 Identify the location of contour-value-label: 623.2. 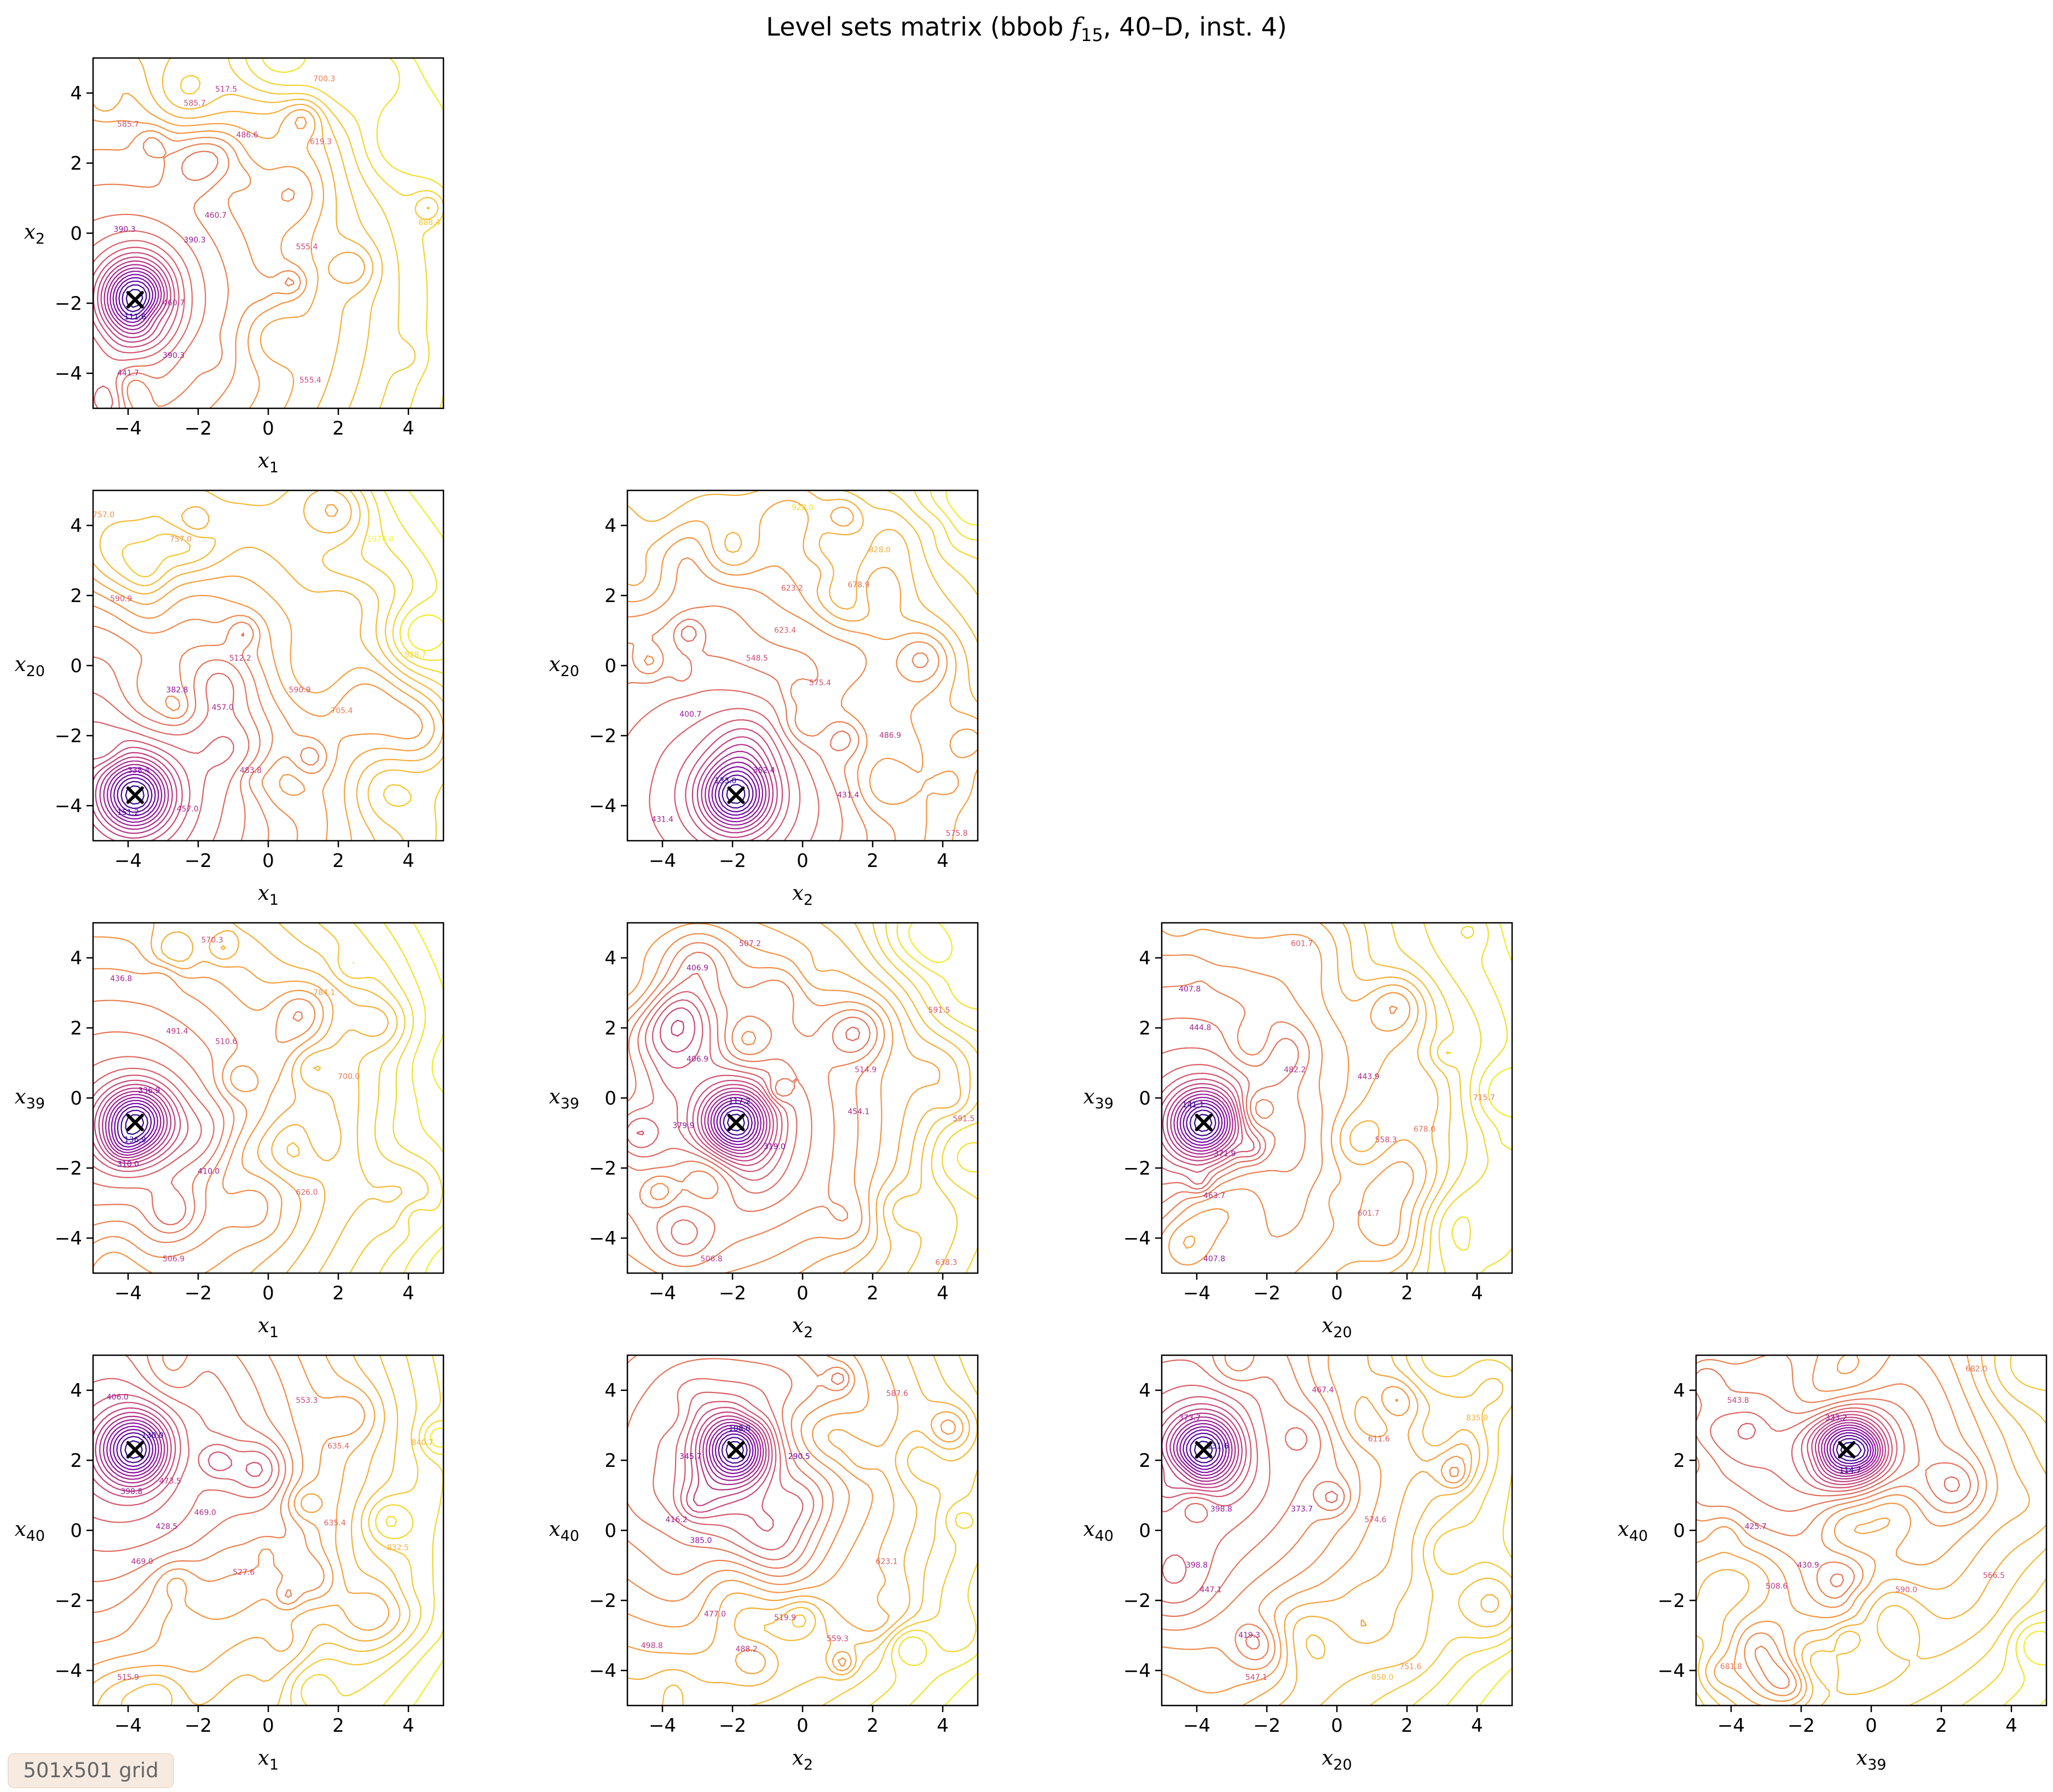
(792, 588).